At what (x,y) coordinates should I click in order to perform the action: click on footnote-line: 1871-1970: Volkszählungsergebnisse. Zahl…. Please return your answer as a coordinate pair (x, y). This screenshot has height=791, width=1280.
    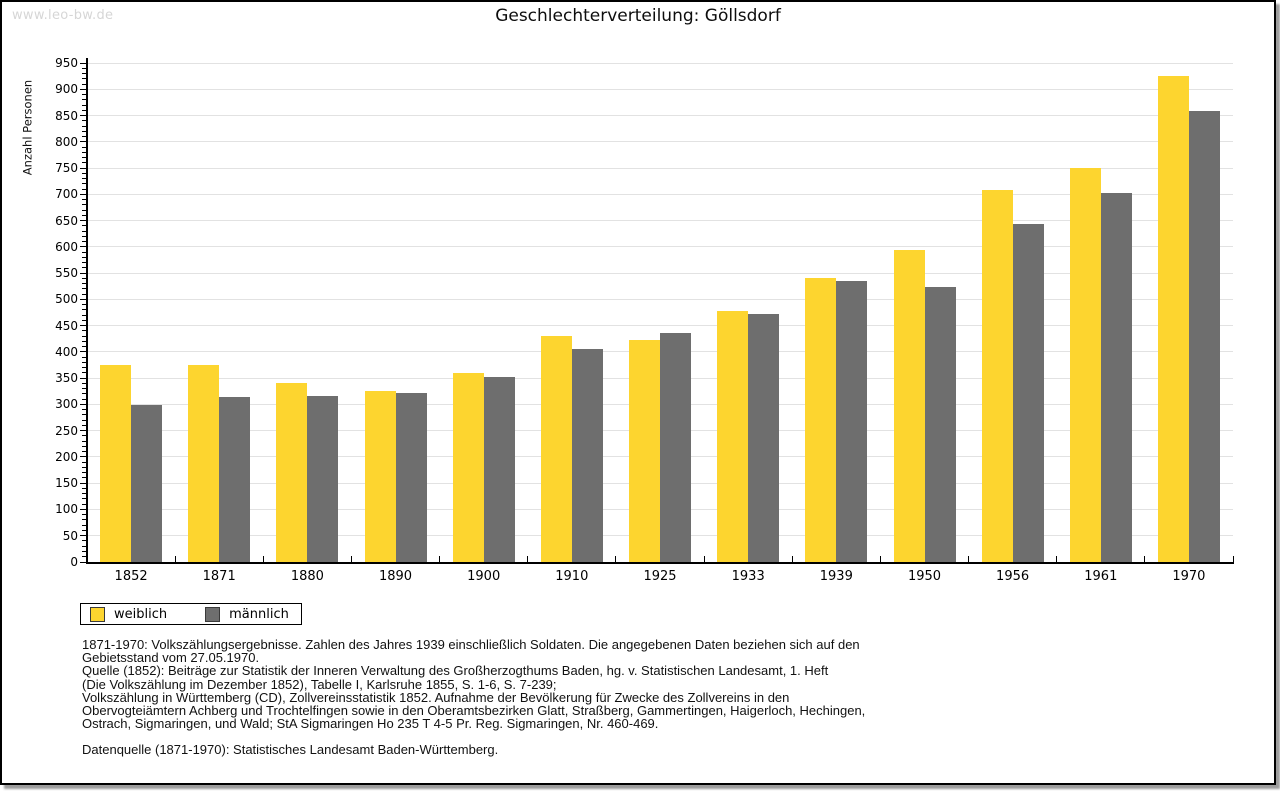
    Looking at the image, I should click on (471, 644).